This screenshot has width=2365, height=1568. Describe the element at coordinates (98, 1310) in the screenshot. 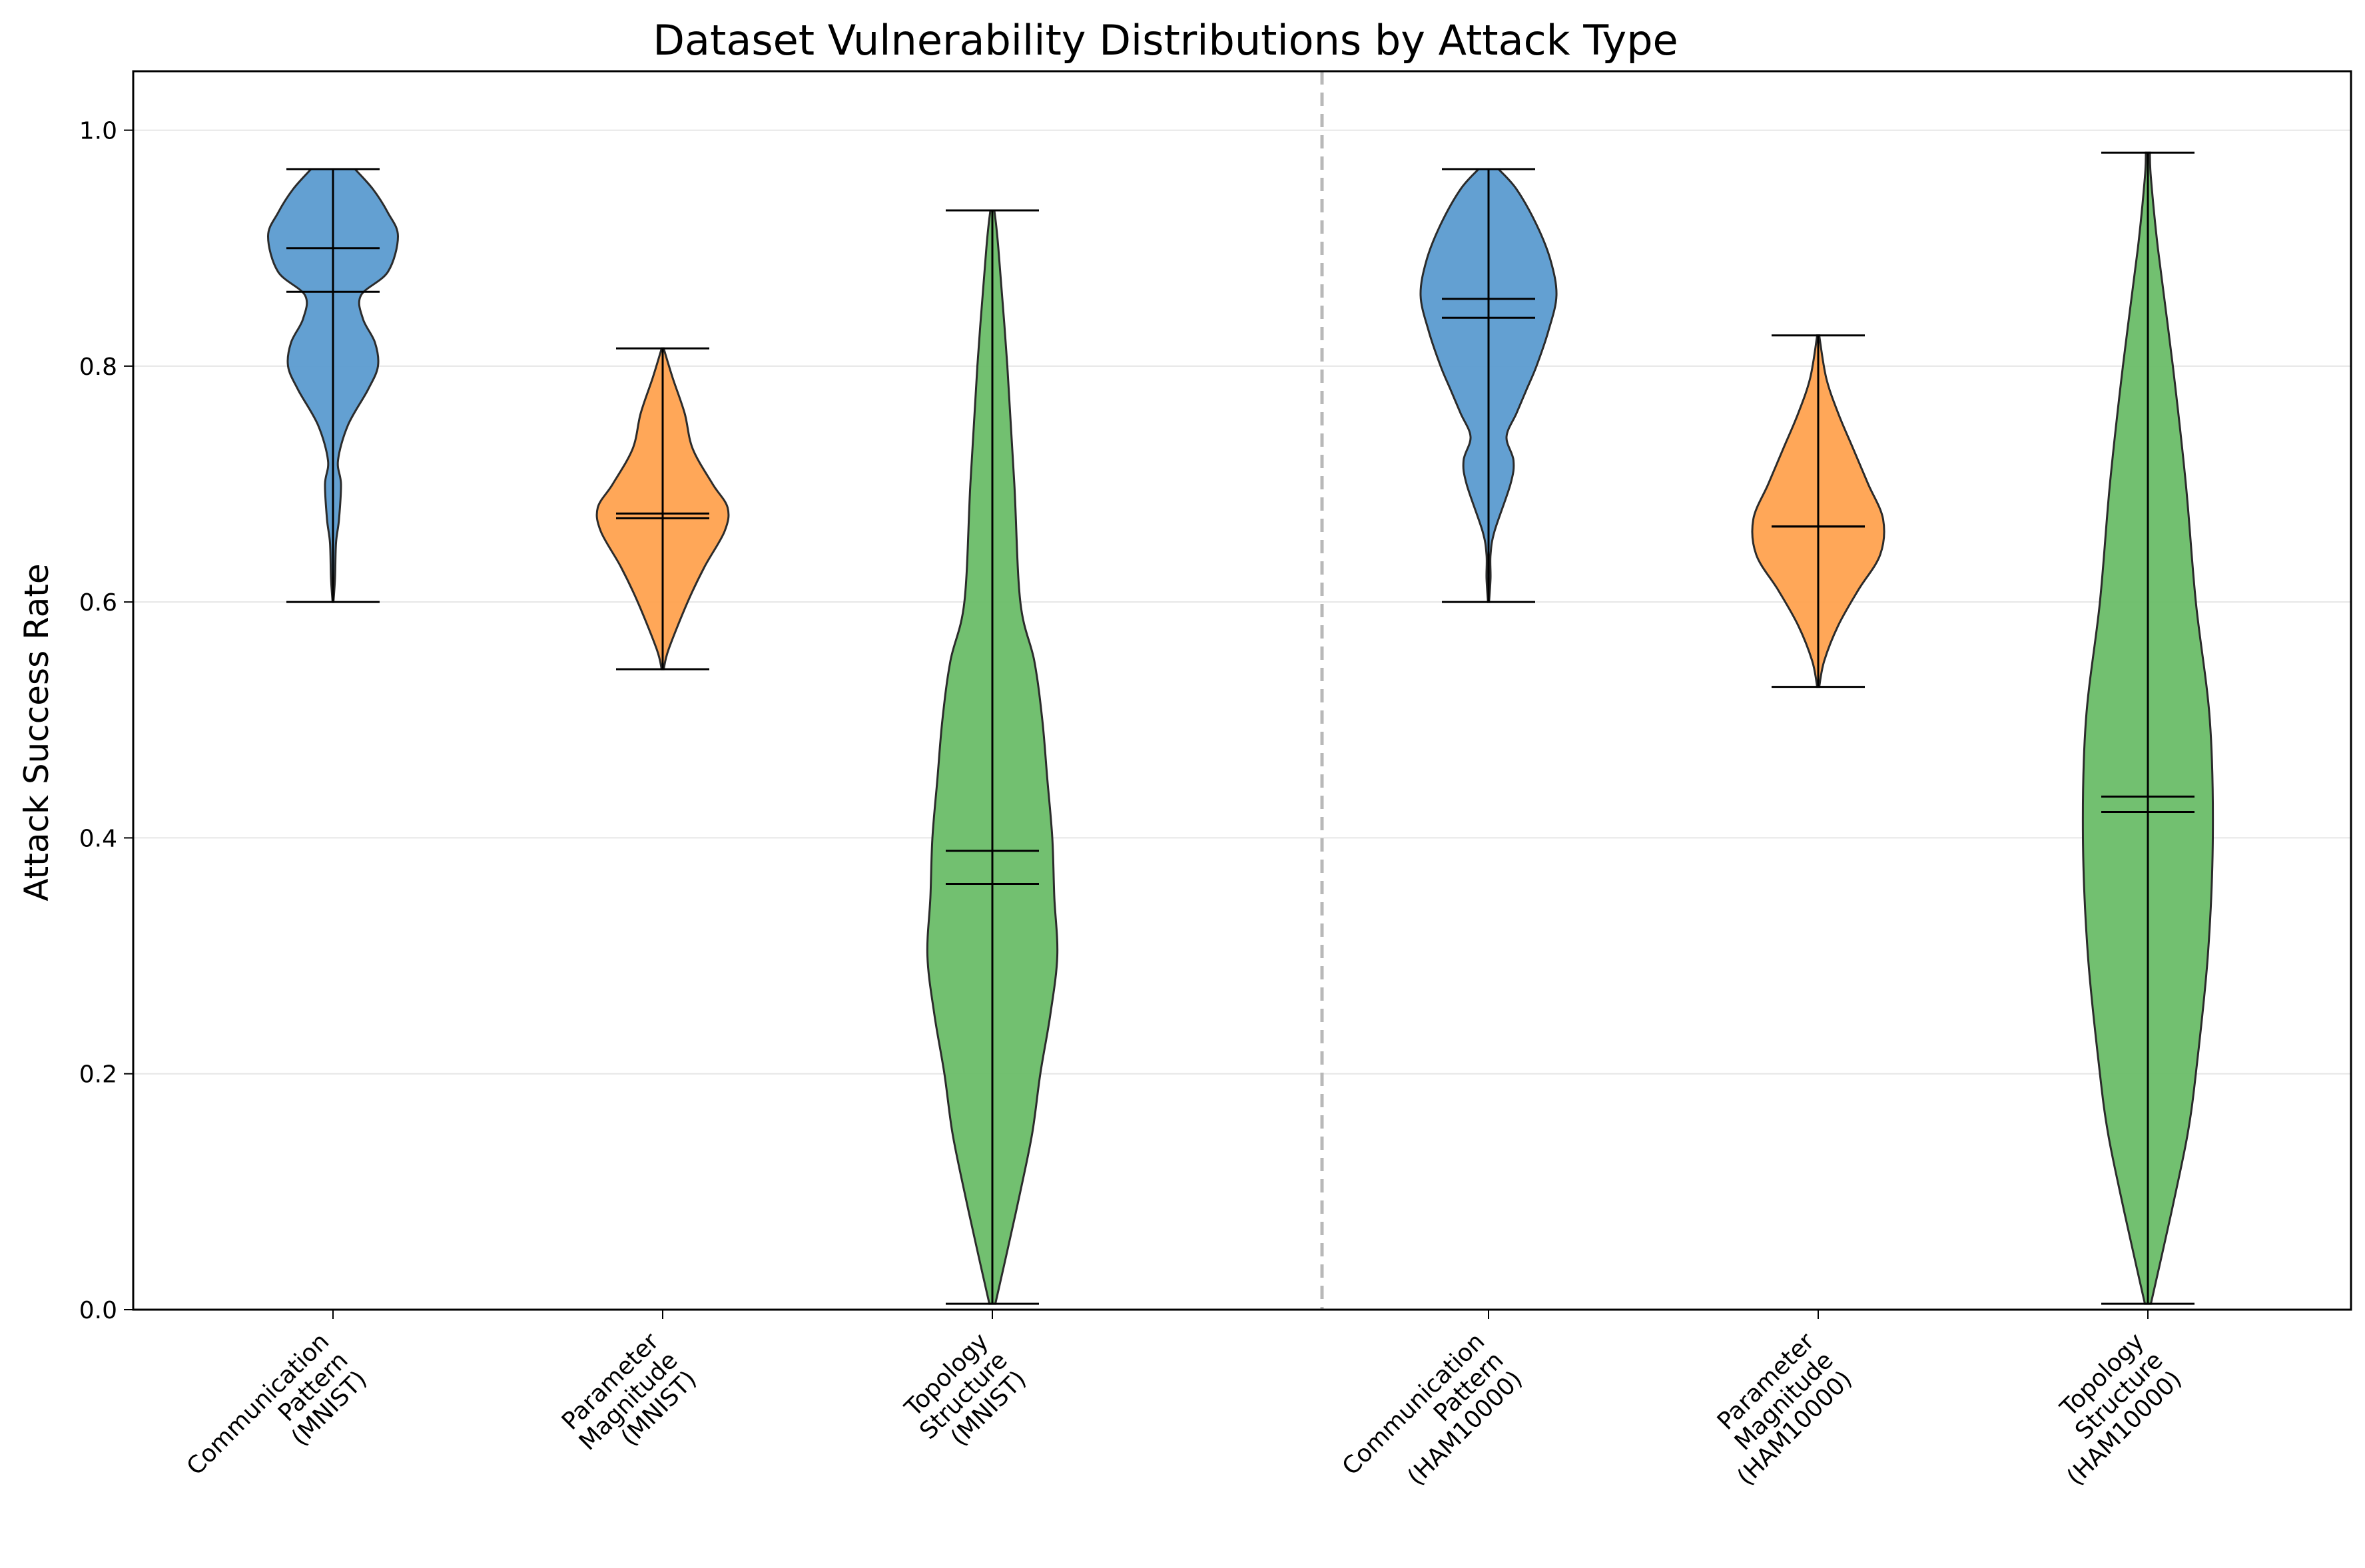

I see `y-tick-label: 0.0` at that location.